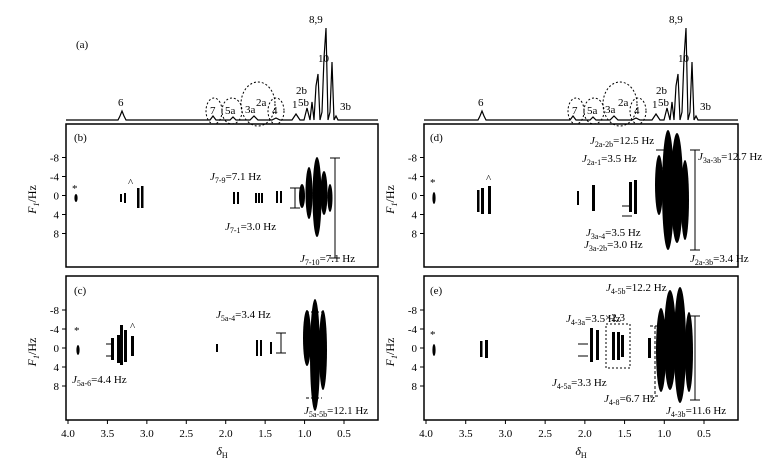 This screenshot has height=463, width=777. I want to click on spectrum-right: 6 7 5a 3a 2a 4 1 2b 5b 8,9 10 3b, so click(581, 70).